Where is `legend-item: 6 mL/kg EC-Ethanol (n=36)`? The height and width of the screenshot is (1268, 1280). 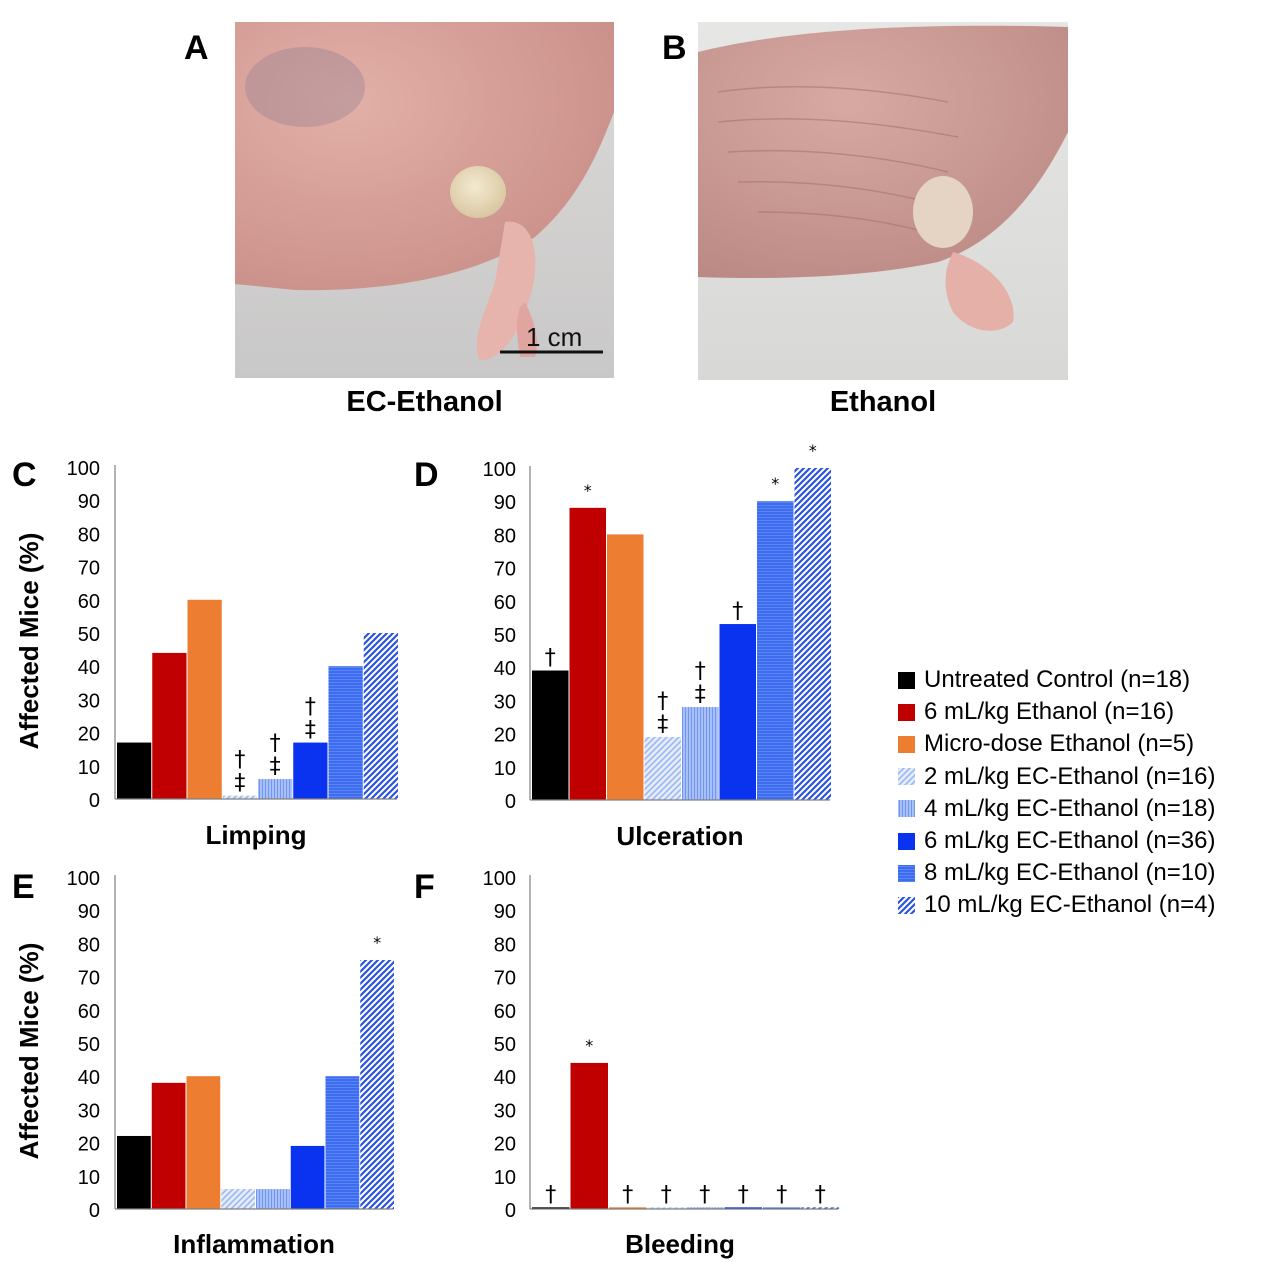
legend-item: 6 mL/kg EC-Ethanol (n=36) is located at coordinates (1056, 841).